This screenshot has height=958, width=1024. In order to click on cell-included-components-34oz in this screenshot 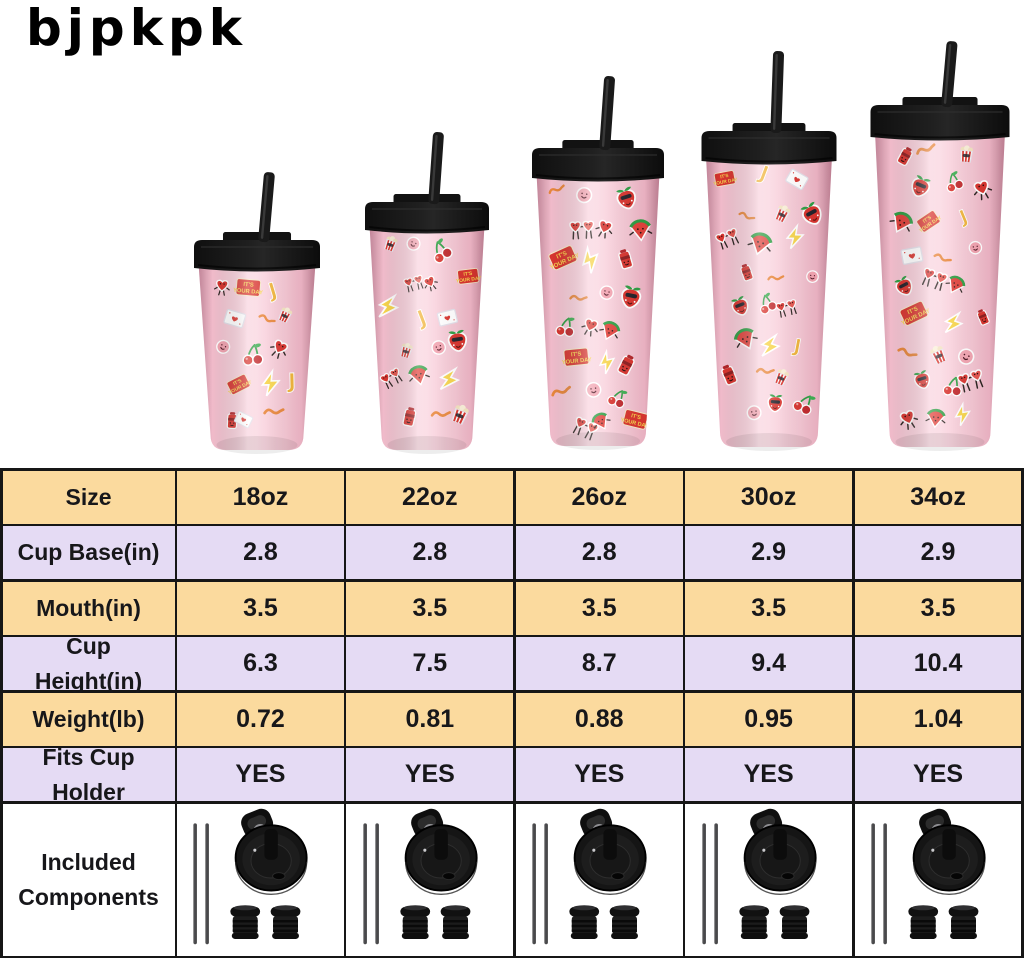, I will do `click(938, 879)`.